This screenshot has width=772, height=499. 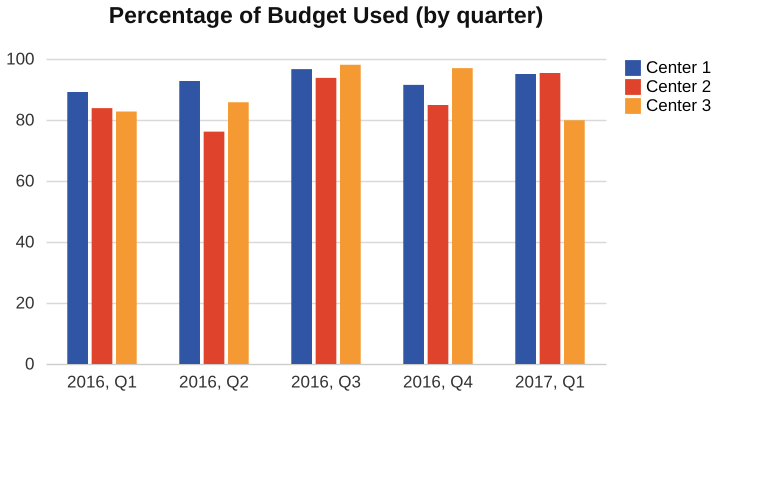 What do you see at coordinates (25, 303) in the screenshot?
I see `y-tick-label: 20` at bounding box center [25, 303].